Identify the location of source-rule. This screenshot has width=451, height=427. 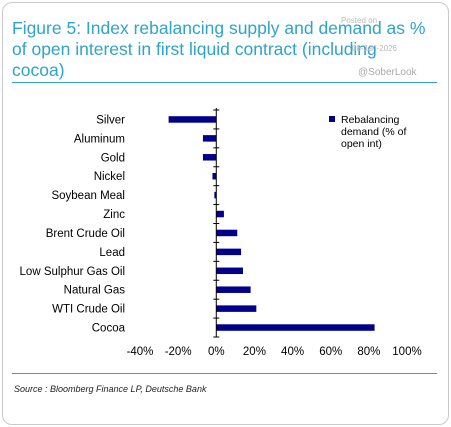
(224, 373).